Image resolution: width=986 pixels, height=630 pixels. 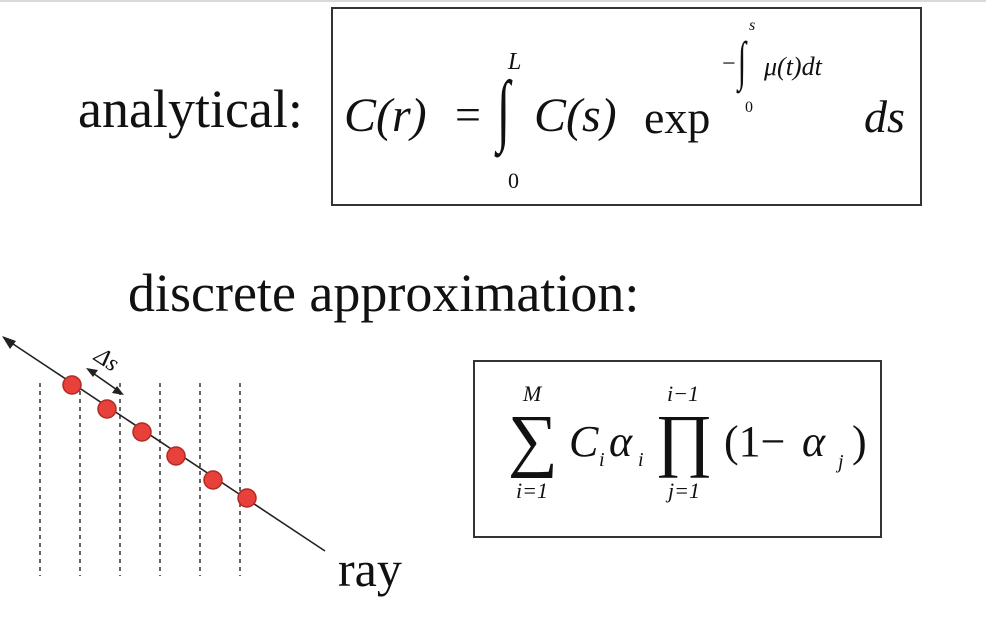 I want to click on exp-integral-sign: ∫, so click(x=742, y=61).